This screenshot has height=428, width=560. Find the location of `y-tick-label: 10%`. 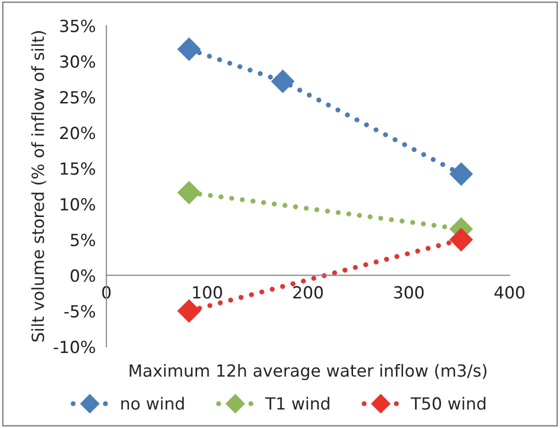

y-tick-label: 10% is located at coordinates (78, 204).